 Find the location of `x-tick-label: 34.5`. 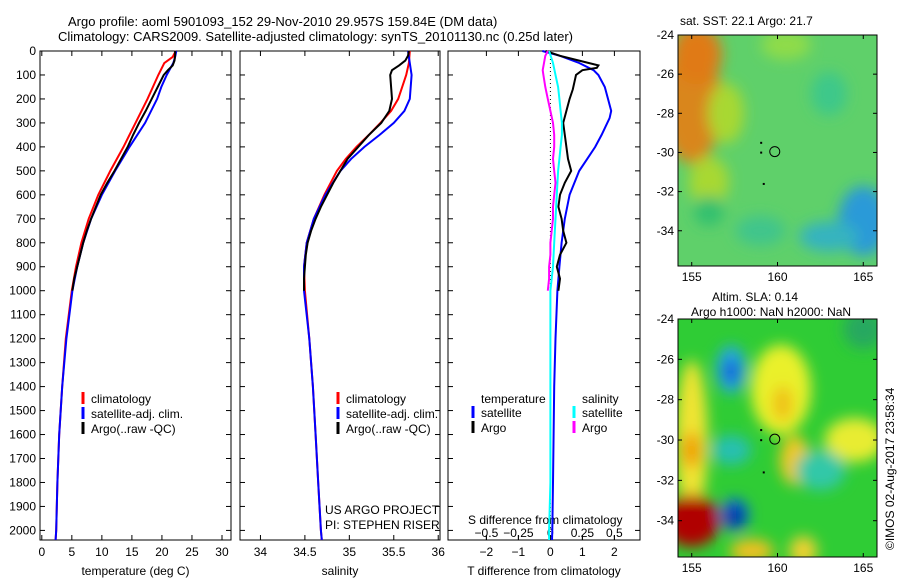

x-tick-label: 34.5 is located at coordinates (305, 552).